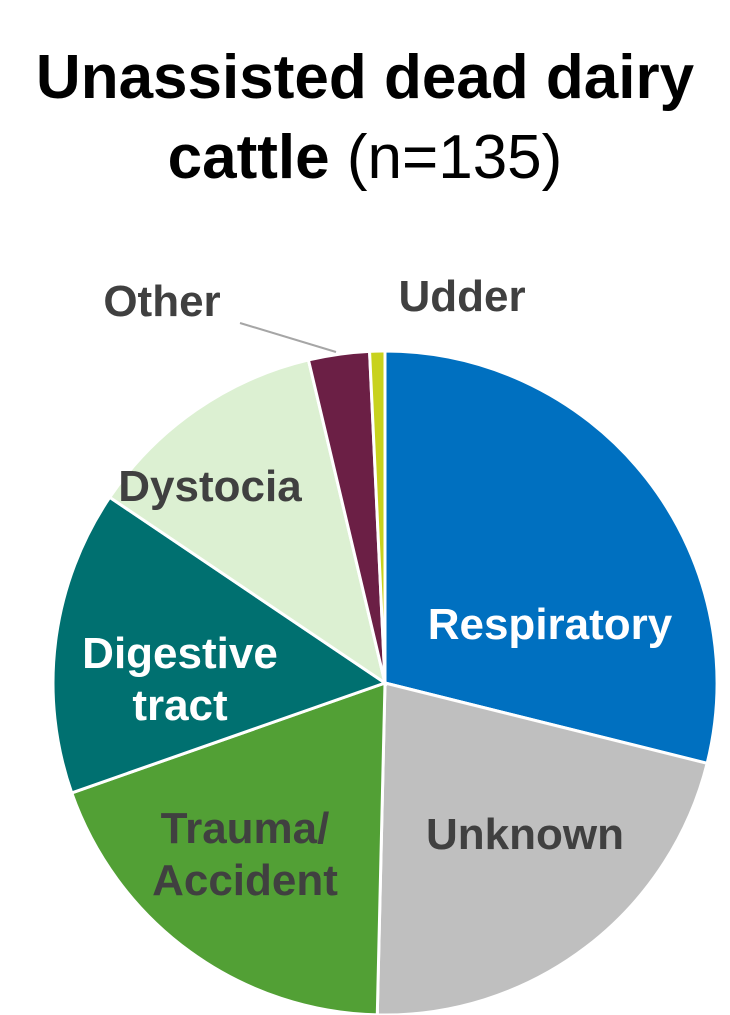 This screenshot has height=1015, width=730. What do you see at coordinates (245, 854) in the screenshot?
I see `slice-label: Trauma/ Accident` at bounding box center [245, 854].